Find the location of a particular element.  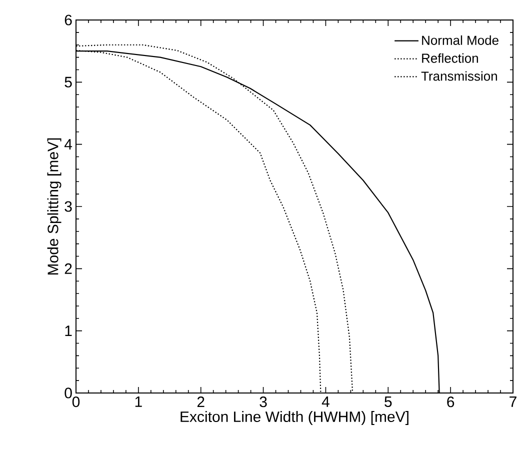

legend-label: Transmission is located at coordinates (459, 76).